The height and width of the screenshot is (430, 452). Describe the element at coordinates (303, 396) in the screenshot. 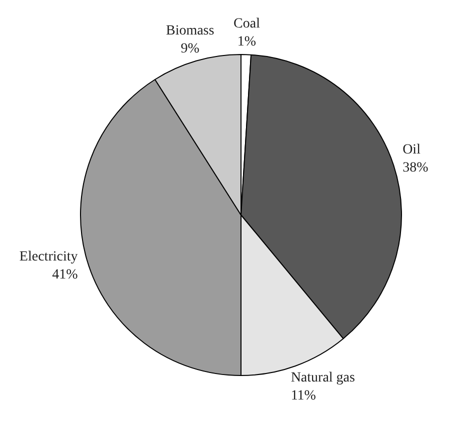

I see `data-label: 11%` at that location.